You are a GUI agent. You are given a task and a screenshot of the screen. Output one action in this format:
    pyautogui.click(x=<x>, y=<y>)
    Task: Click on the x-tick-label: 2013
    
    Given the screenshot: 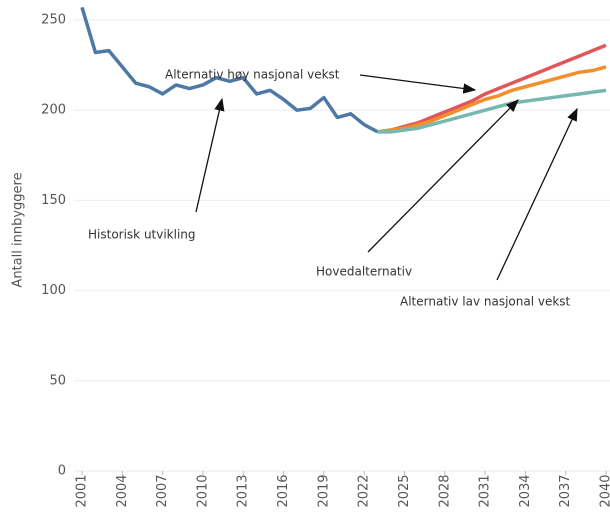 What is the action you would take?
    pyautogui.click(x=243, y=490)
    